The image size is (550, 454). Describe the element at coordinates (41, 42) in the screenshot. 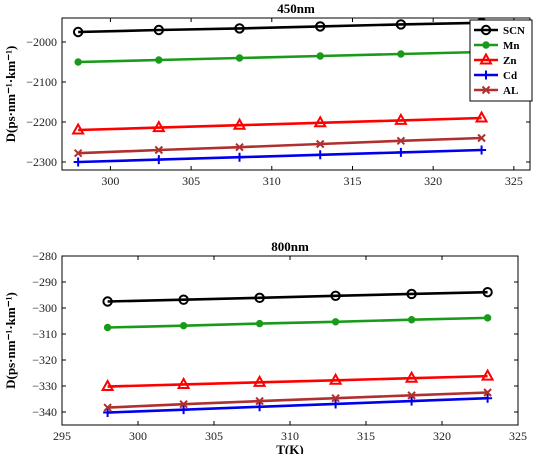

I see `y-tick-label: −2000` at that location.